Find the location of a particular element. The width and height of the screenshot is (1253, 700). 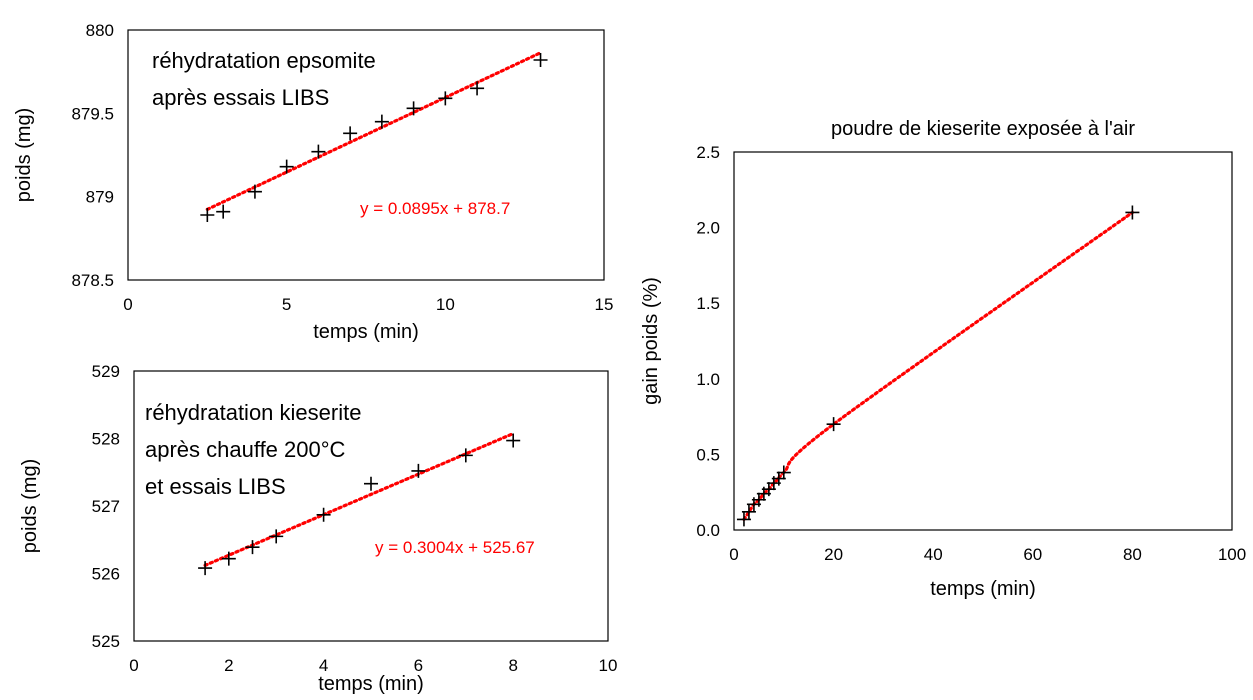

y-tick-label: 1.5 is located at coordinates (708, 303).